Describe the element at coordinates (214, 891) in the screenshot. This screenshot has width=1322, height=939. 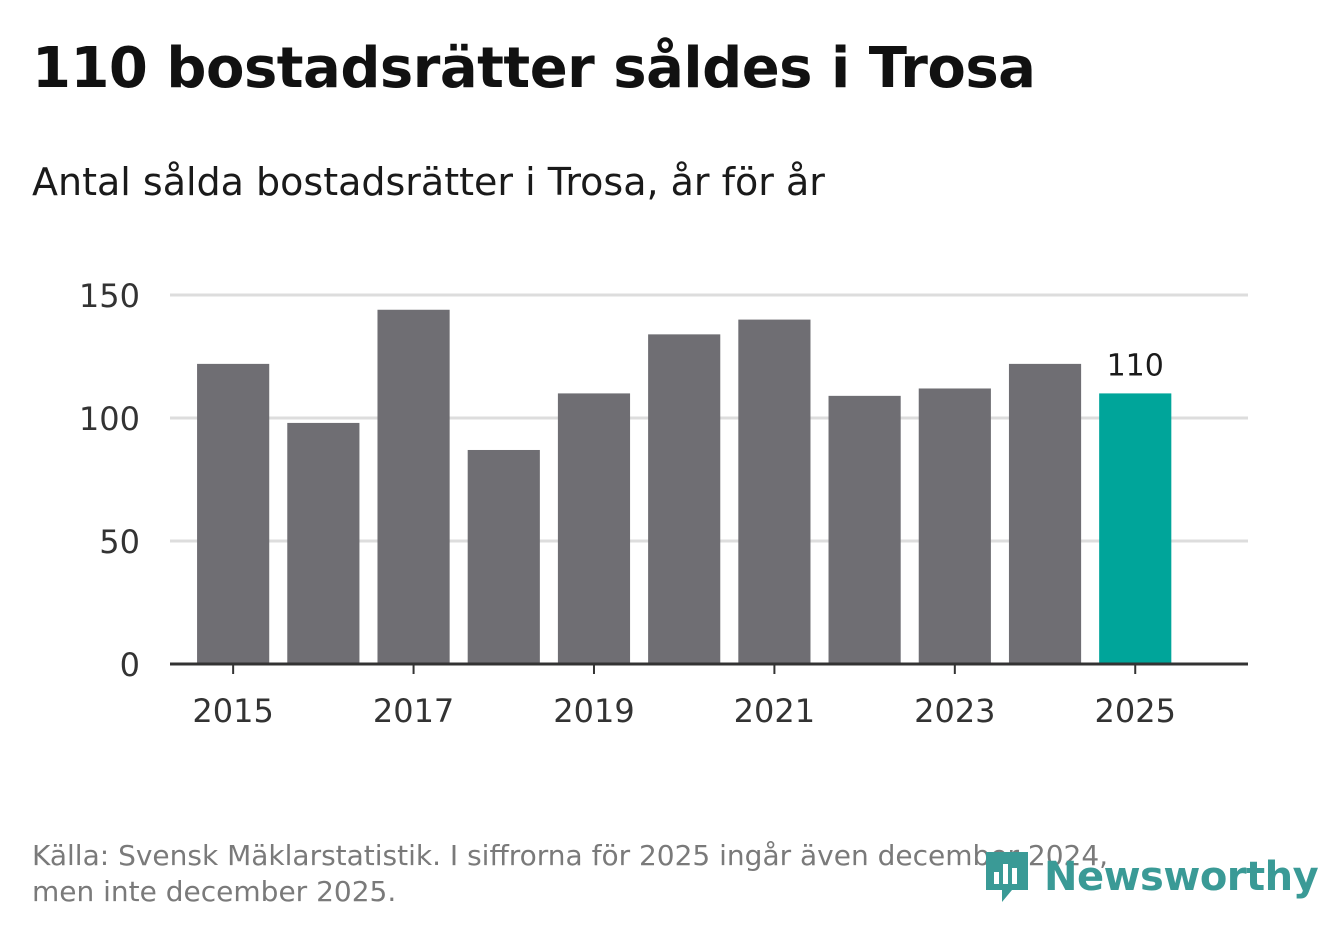
I see `source-line-2: men inte december 2025.` at that location.